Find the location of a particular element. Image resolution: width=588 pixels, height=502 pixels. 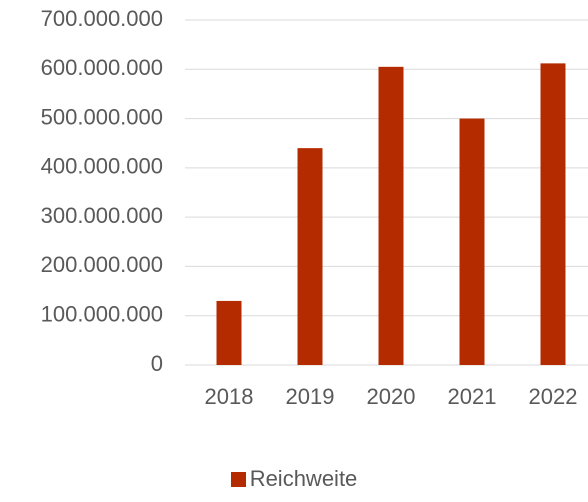

y-tick-label: 700.000.000 is located at coordinates (102, 18).